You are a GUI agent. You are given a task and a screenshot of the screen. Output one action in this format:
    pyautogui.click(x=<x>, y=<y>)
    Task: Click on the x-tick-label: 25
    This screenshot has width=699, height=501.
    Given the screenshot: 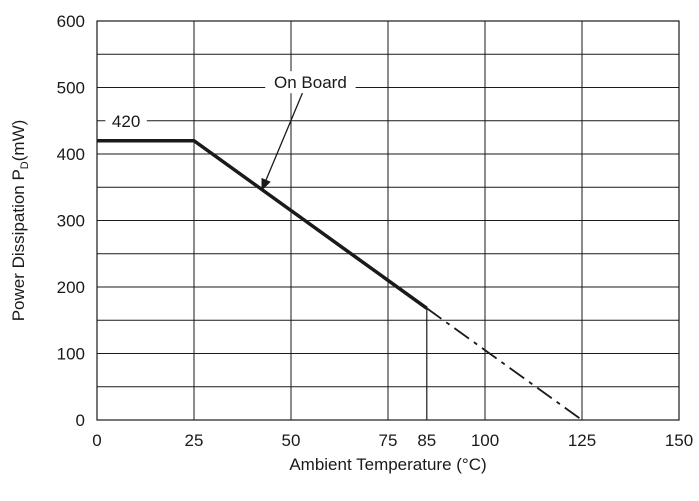 What is the action you would take?
    pyautogui.click(x=194, y=440)
    